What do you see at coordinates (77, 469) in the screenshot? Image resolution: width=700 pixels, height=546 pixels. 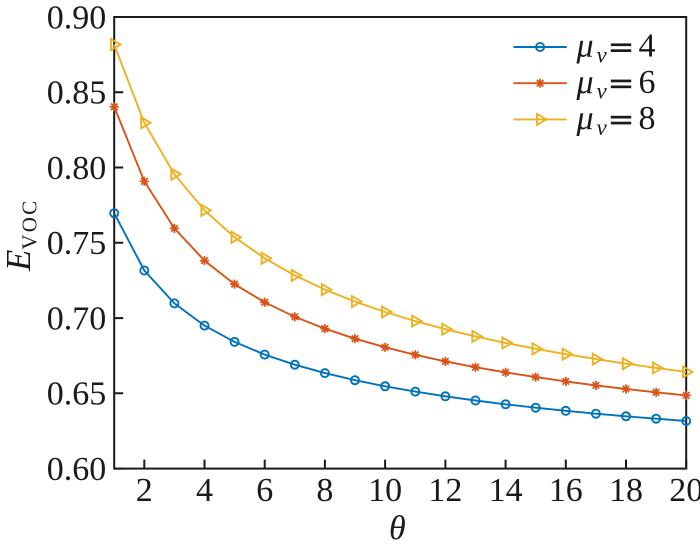 I see `svg-text: 0.60` at bounding box center [77, 469].